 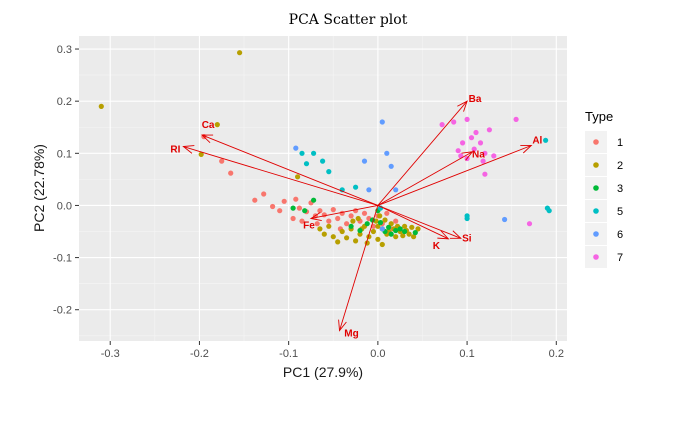 What do you see at coordinates (175, 150) in the screenshot?
I see `loading-label-ri: RI` at bounding box center [175, 150].